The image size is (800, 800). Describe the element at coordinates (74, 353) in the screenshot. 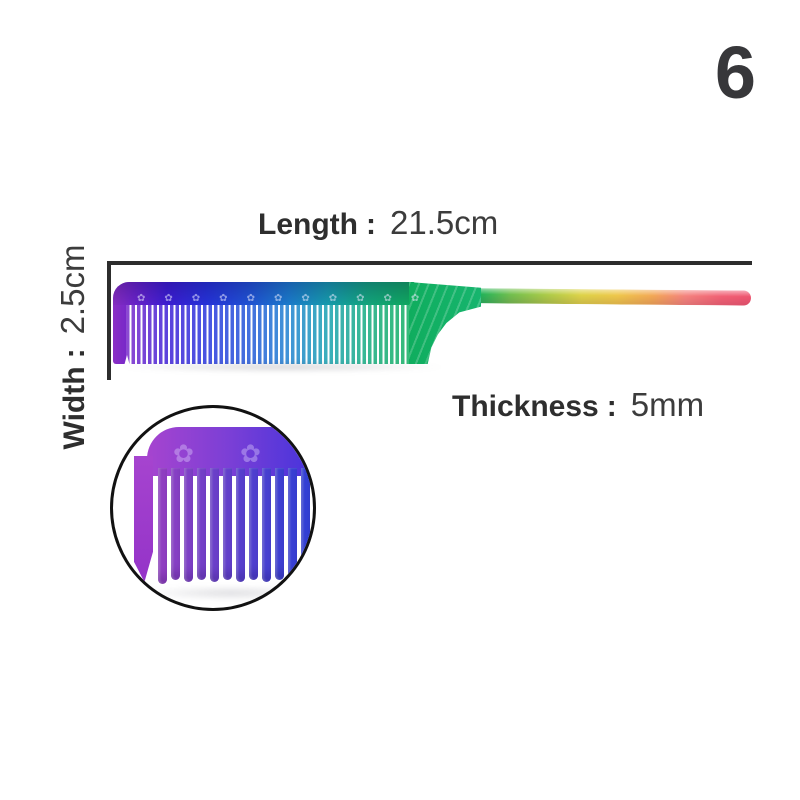

I see `width-colon: :` at that location.